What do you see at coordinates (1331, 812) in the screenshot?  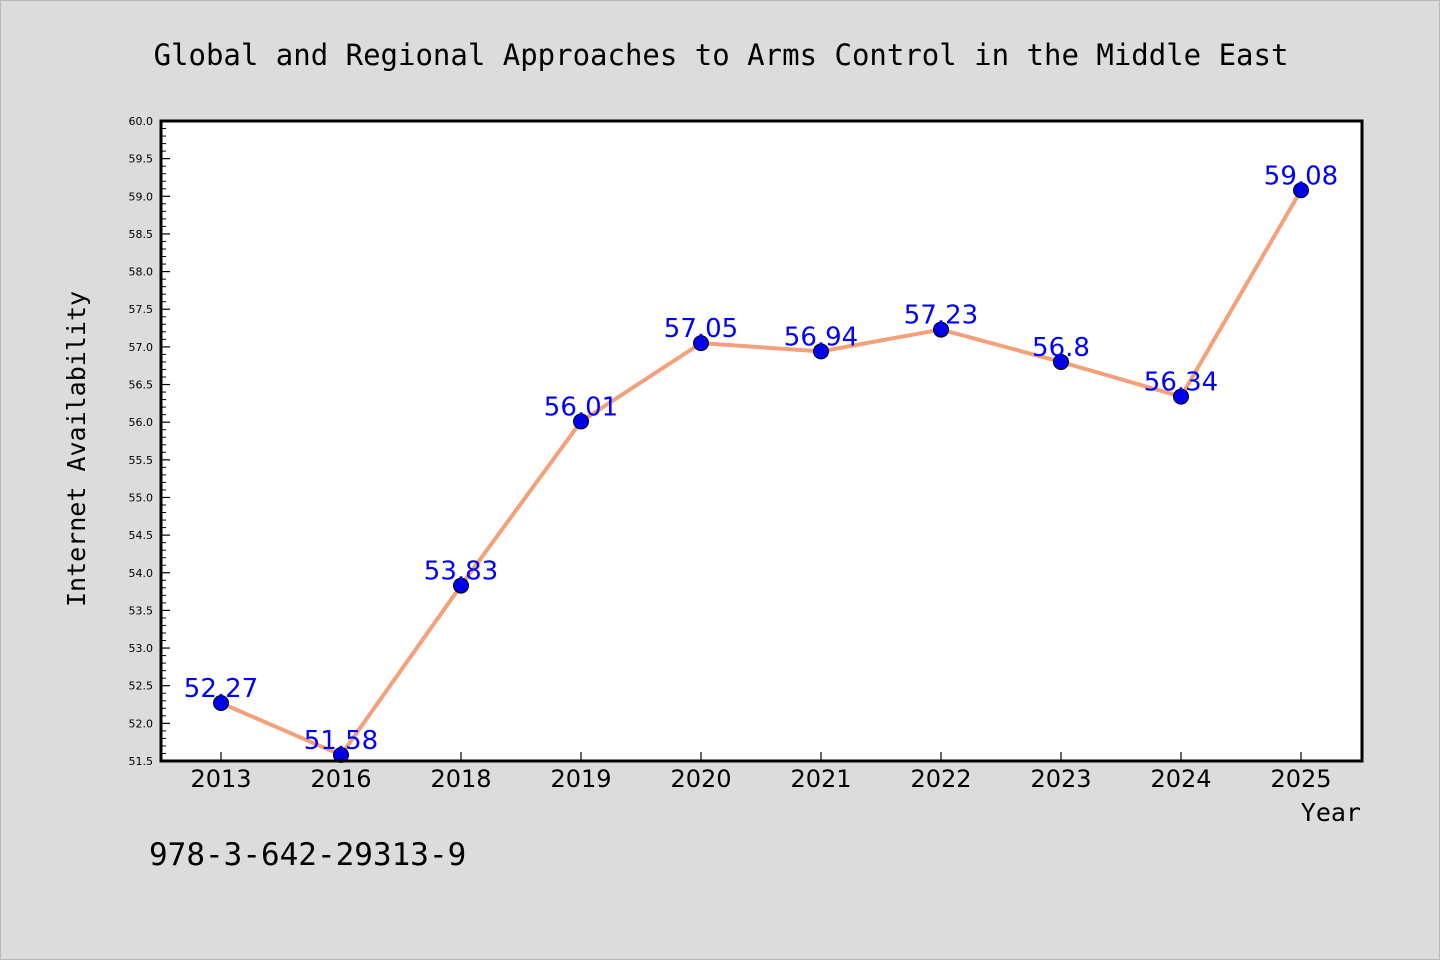 I see `x-axis-label: Year` at bounding box center [1331, 812].